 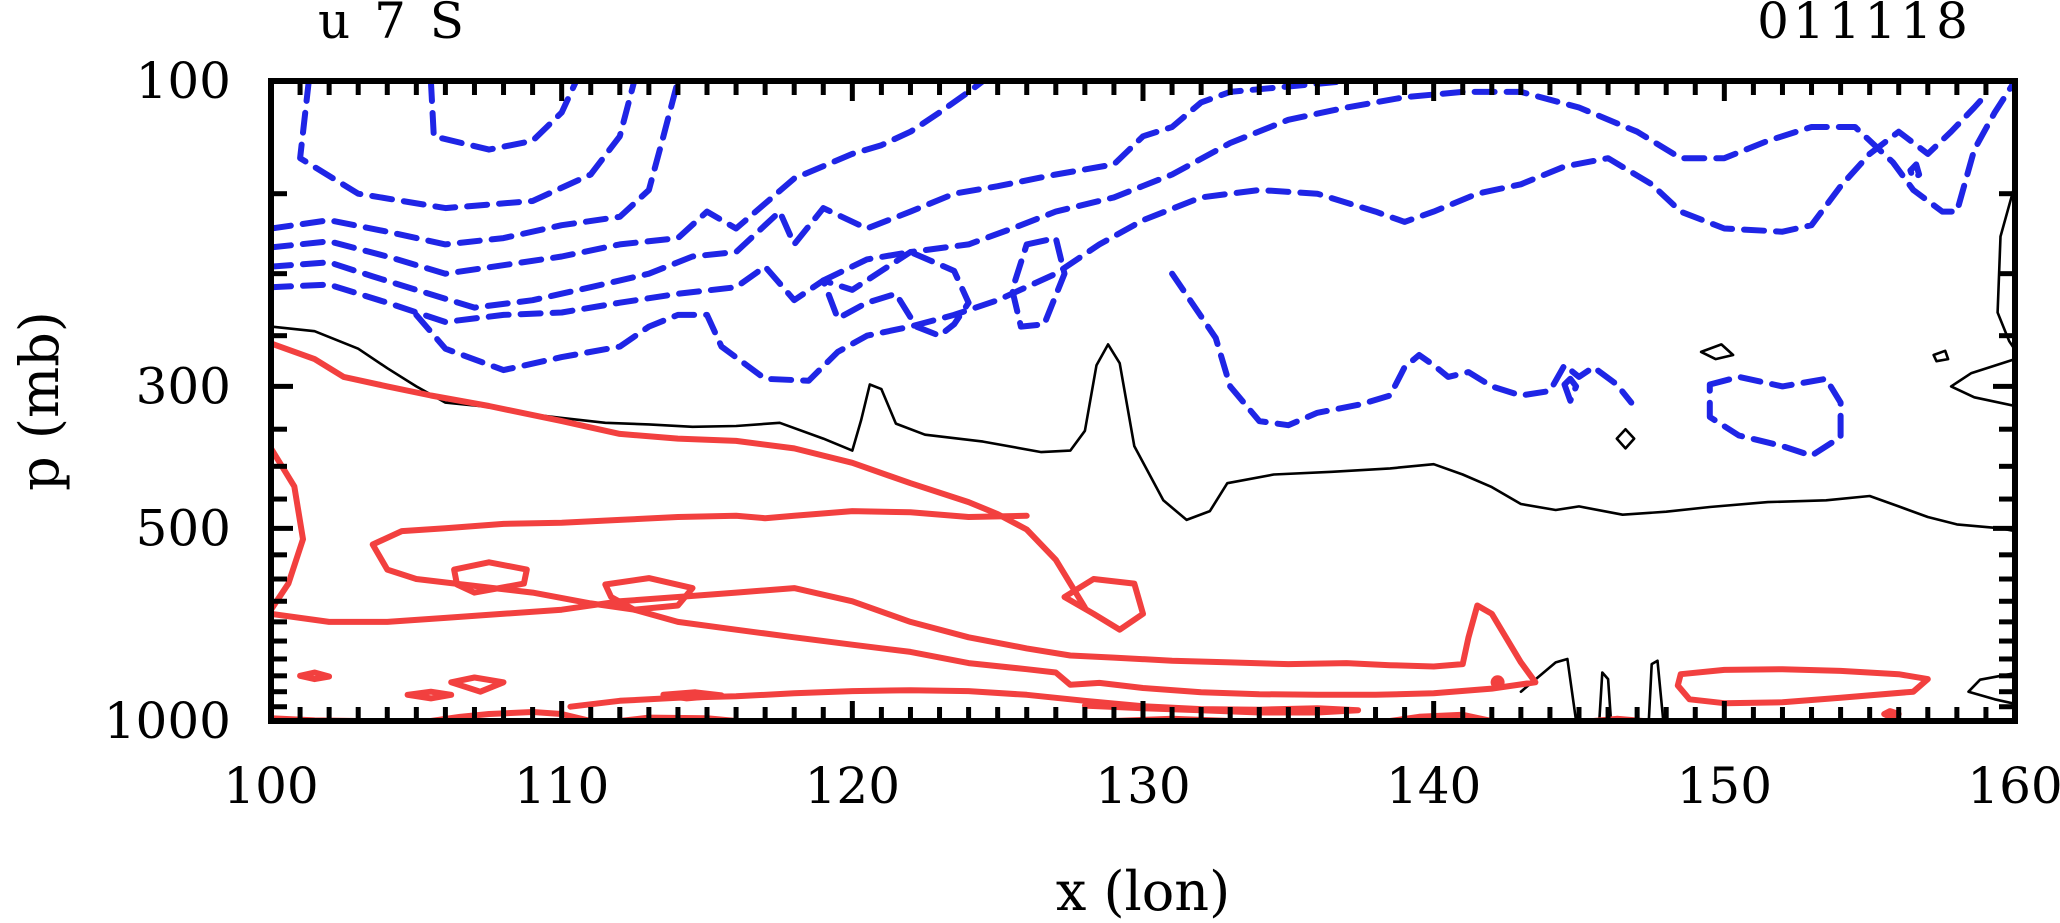 What do you see at coordinates (393, 25) in the screenshot?
I see `title-left: u 7 S` at bounding box center [393, 25].